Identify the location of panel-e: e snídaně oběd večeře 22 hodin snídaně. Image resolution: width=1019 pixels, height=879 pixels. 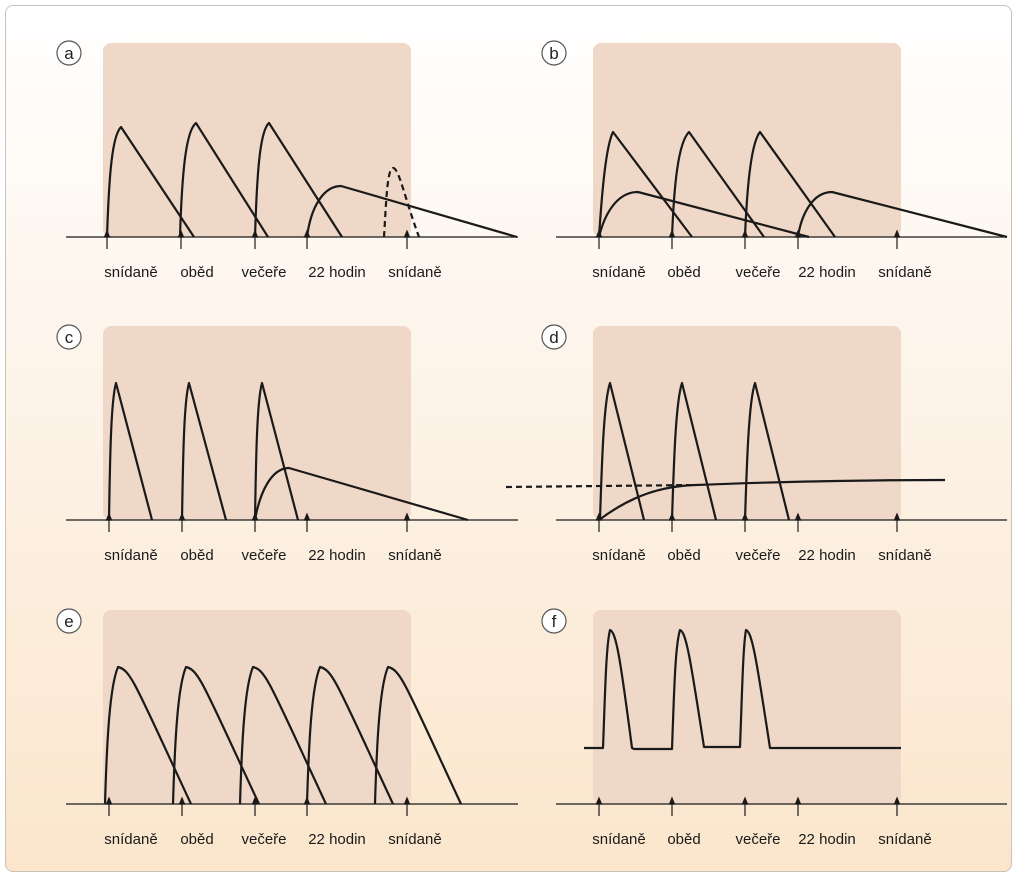
(287, 728).